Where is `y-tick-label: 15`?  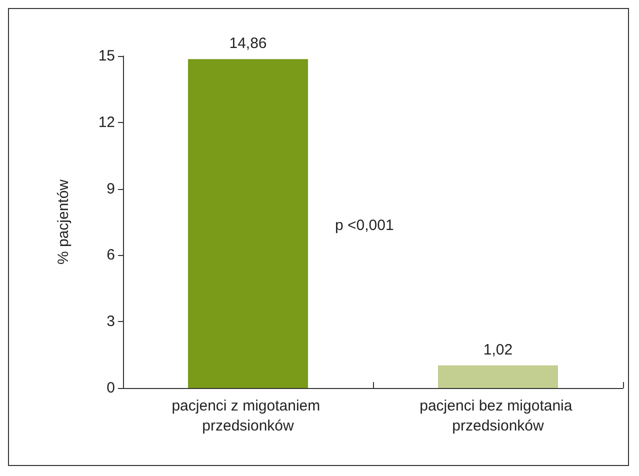
y-tick-label: 15 is located at coordinates (106, 56).